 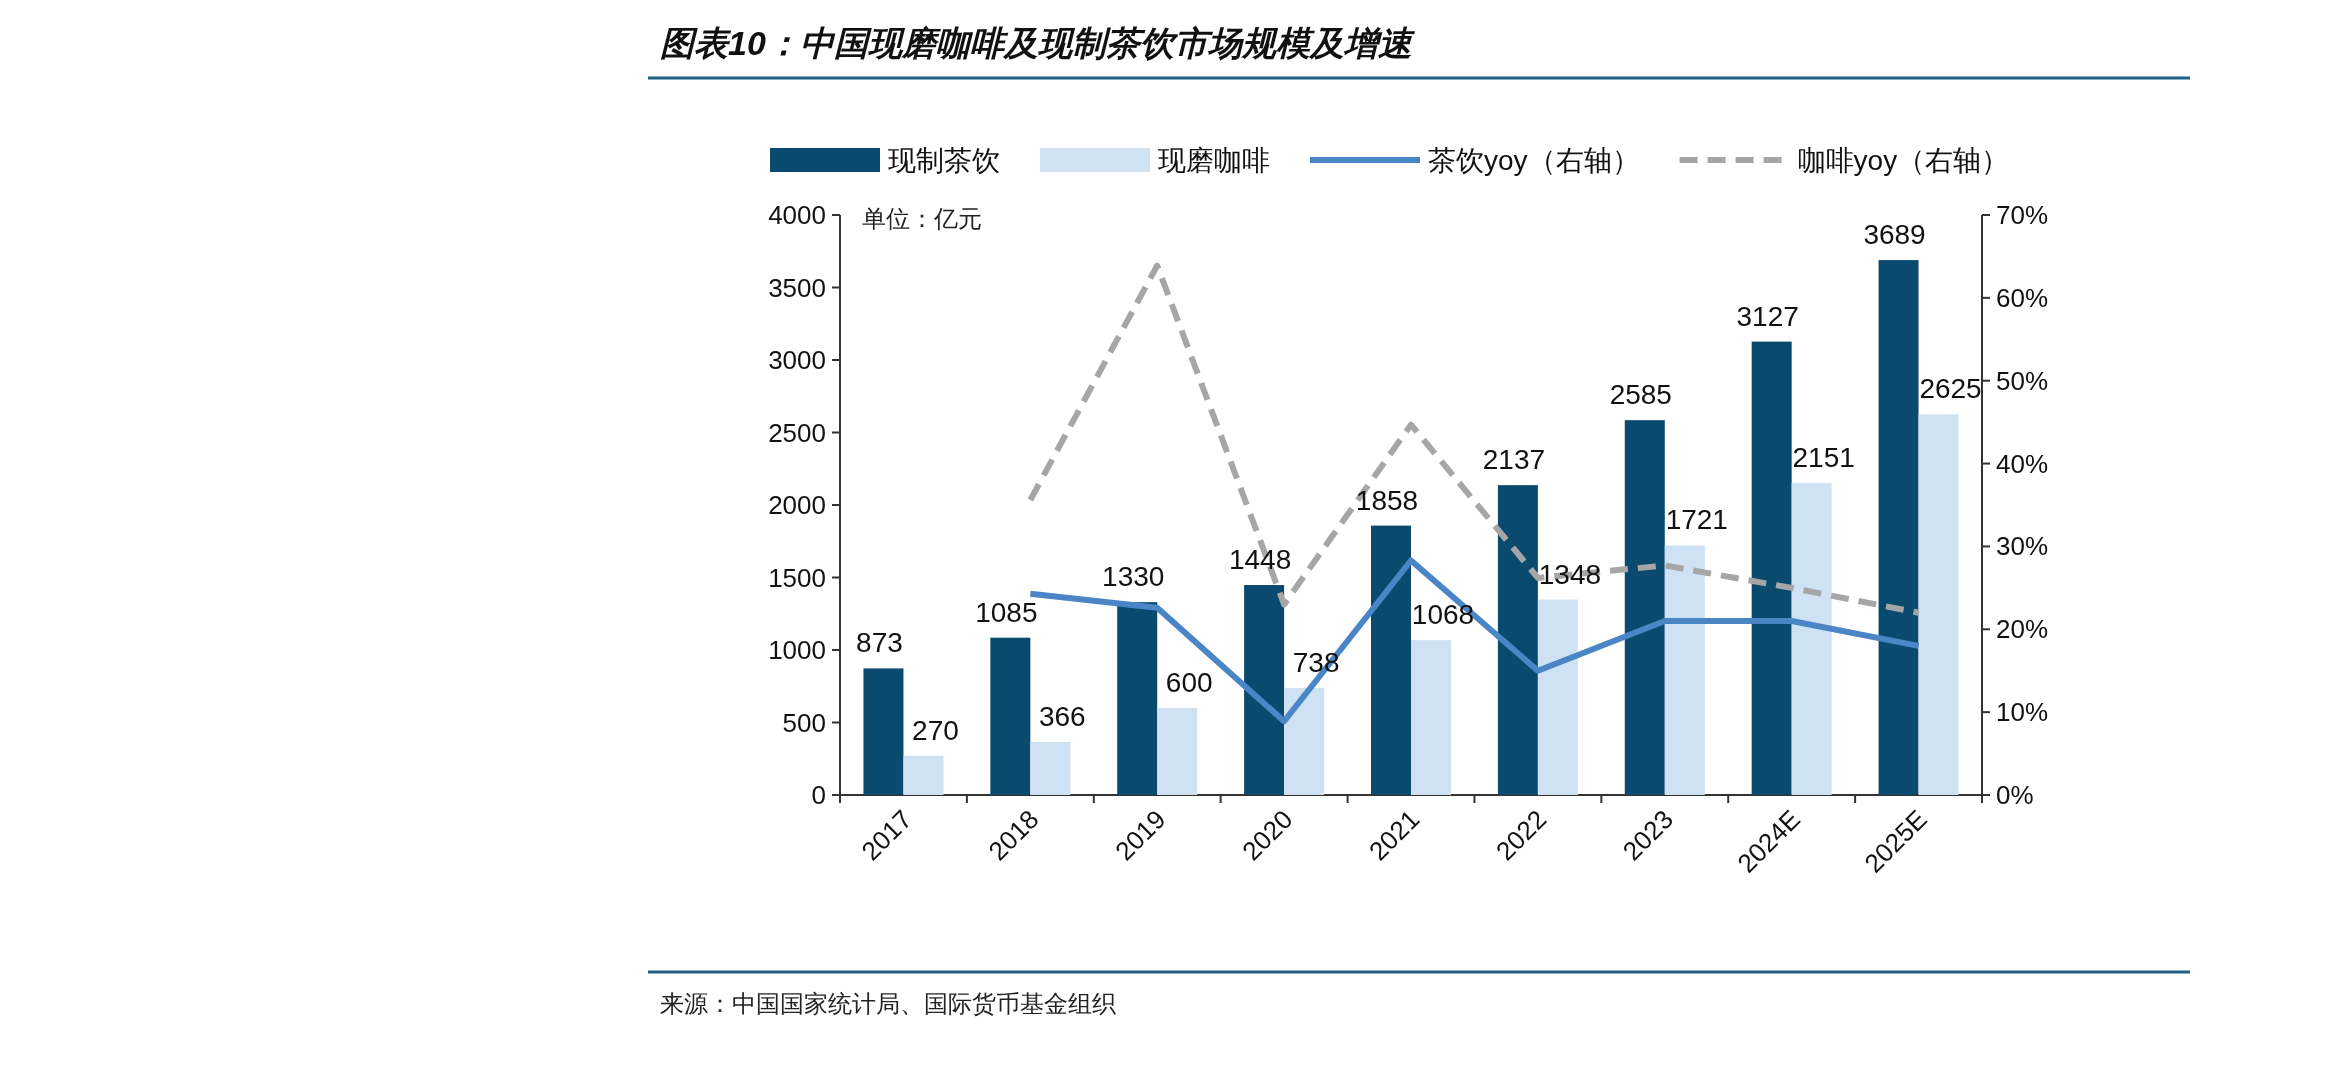 What do you see at coordinates (944, 160) in the screenshot?
I see `legend-label: 现制茶饮` at bounding box center [944, 160].